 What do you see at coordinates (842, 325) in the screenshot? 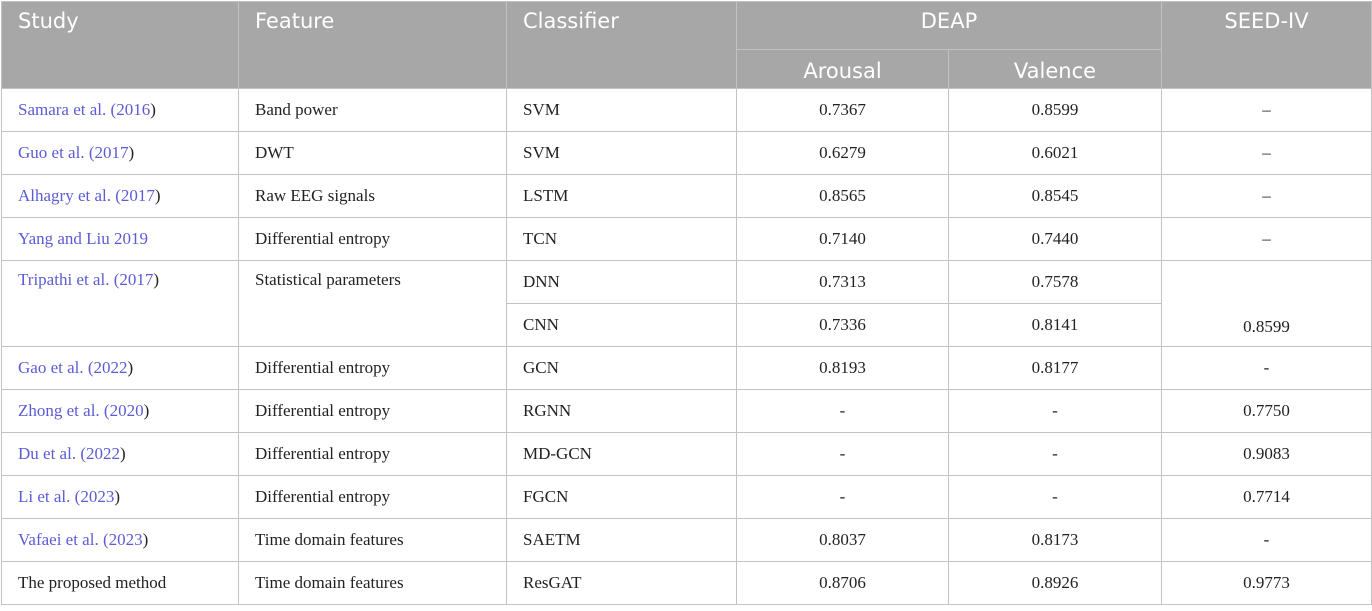
I see `arousal-cell: 0.7336` at bounding box center [842, 325].